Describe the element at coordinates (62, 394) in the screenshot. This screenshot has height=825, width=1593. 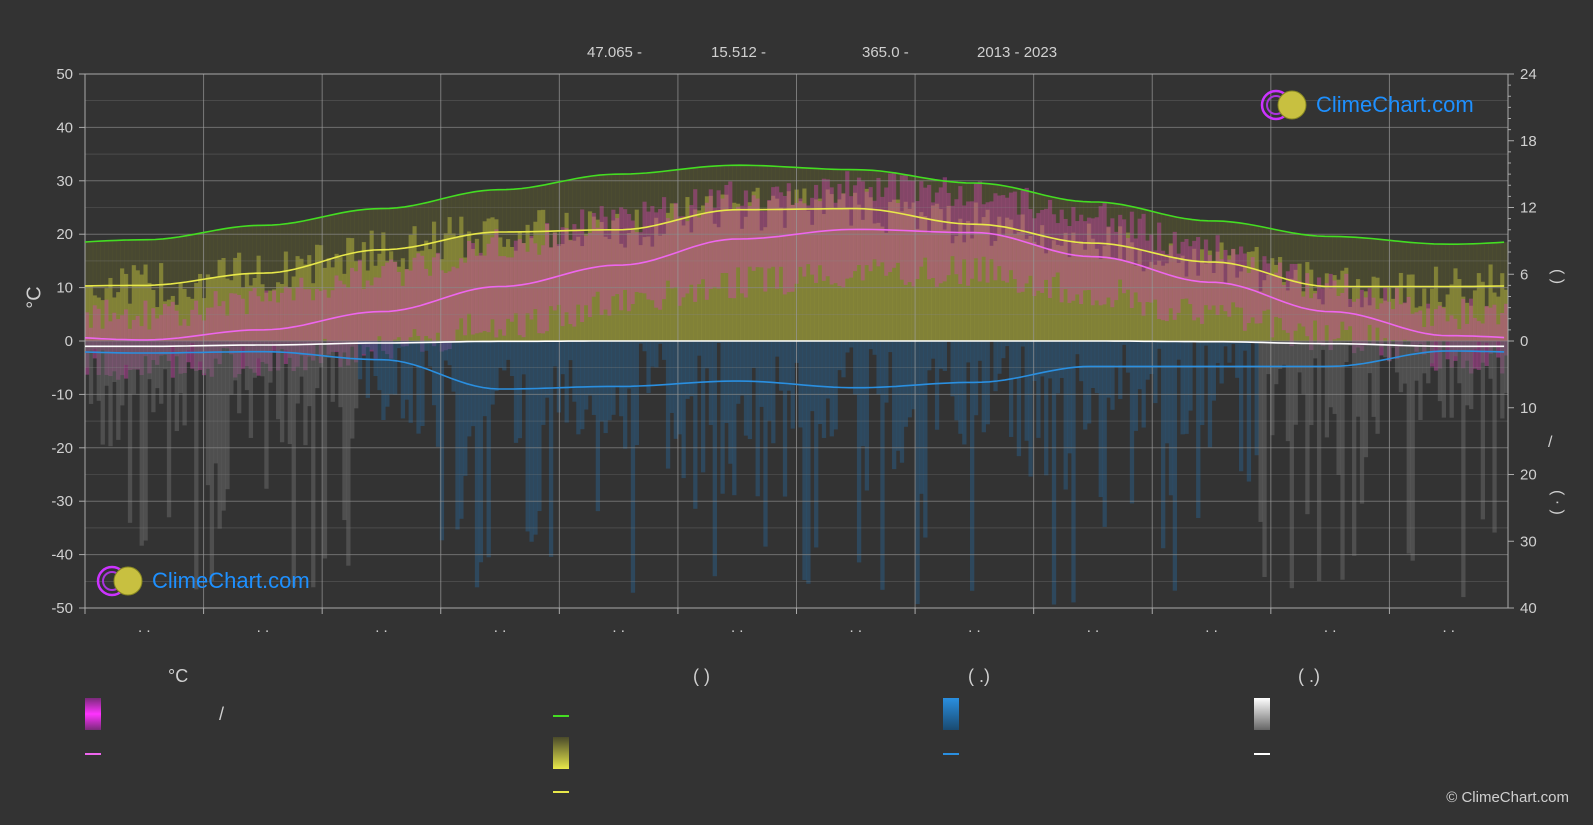
I see `y-tick-left: -10` at that location.